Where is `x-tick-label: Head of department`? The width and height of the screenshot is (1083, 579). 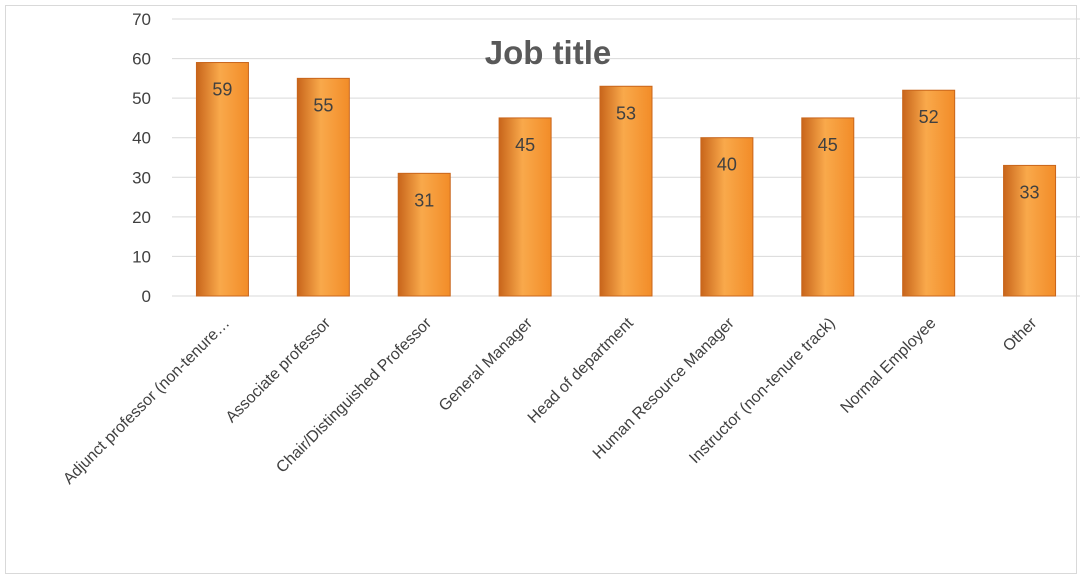
x-tick-label: Head of department is located at coordinates (581, 370).